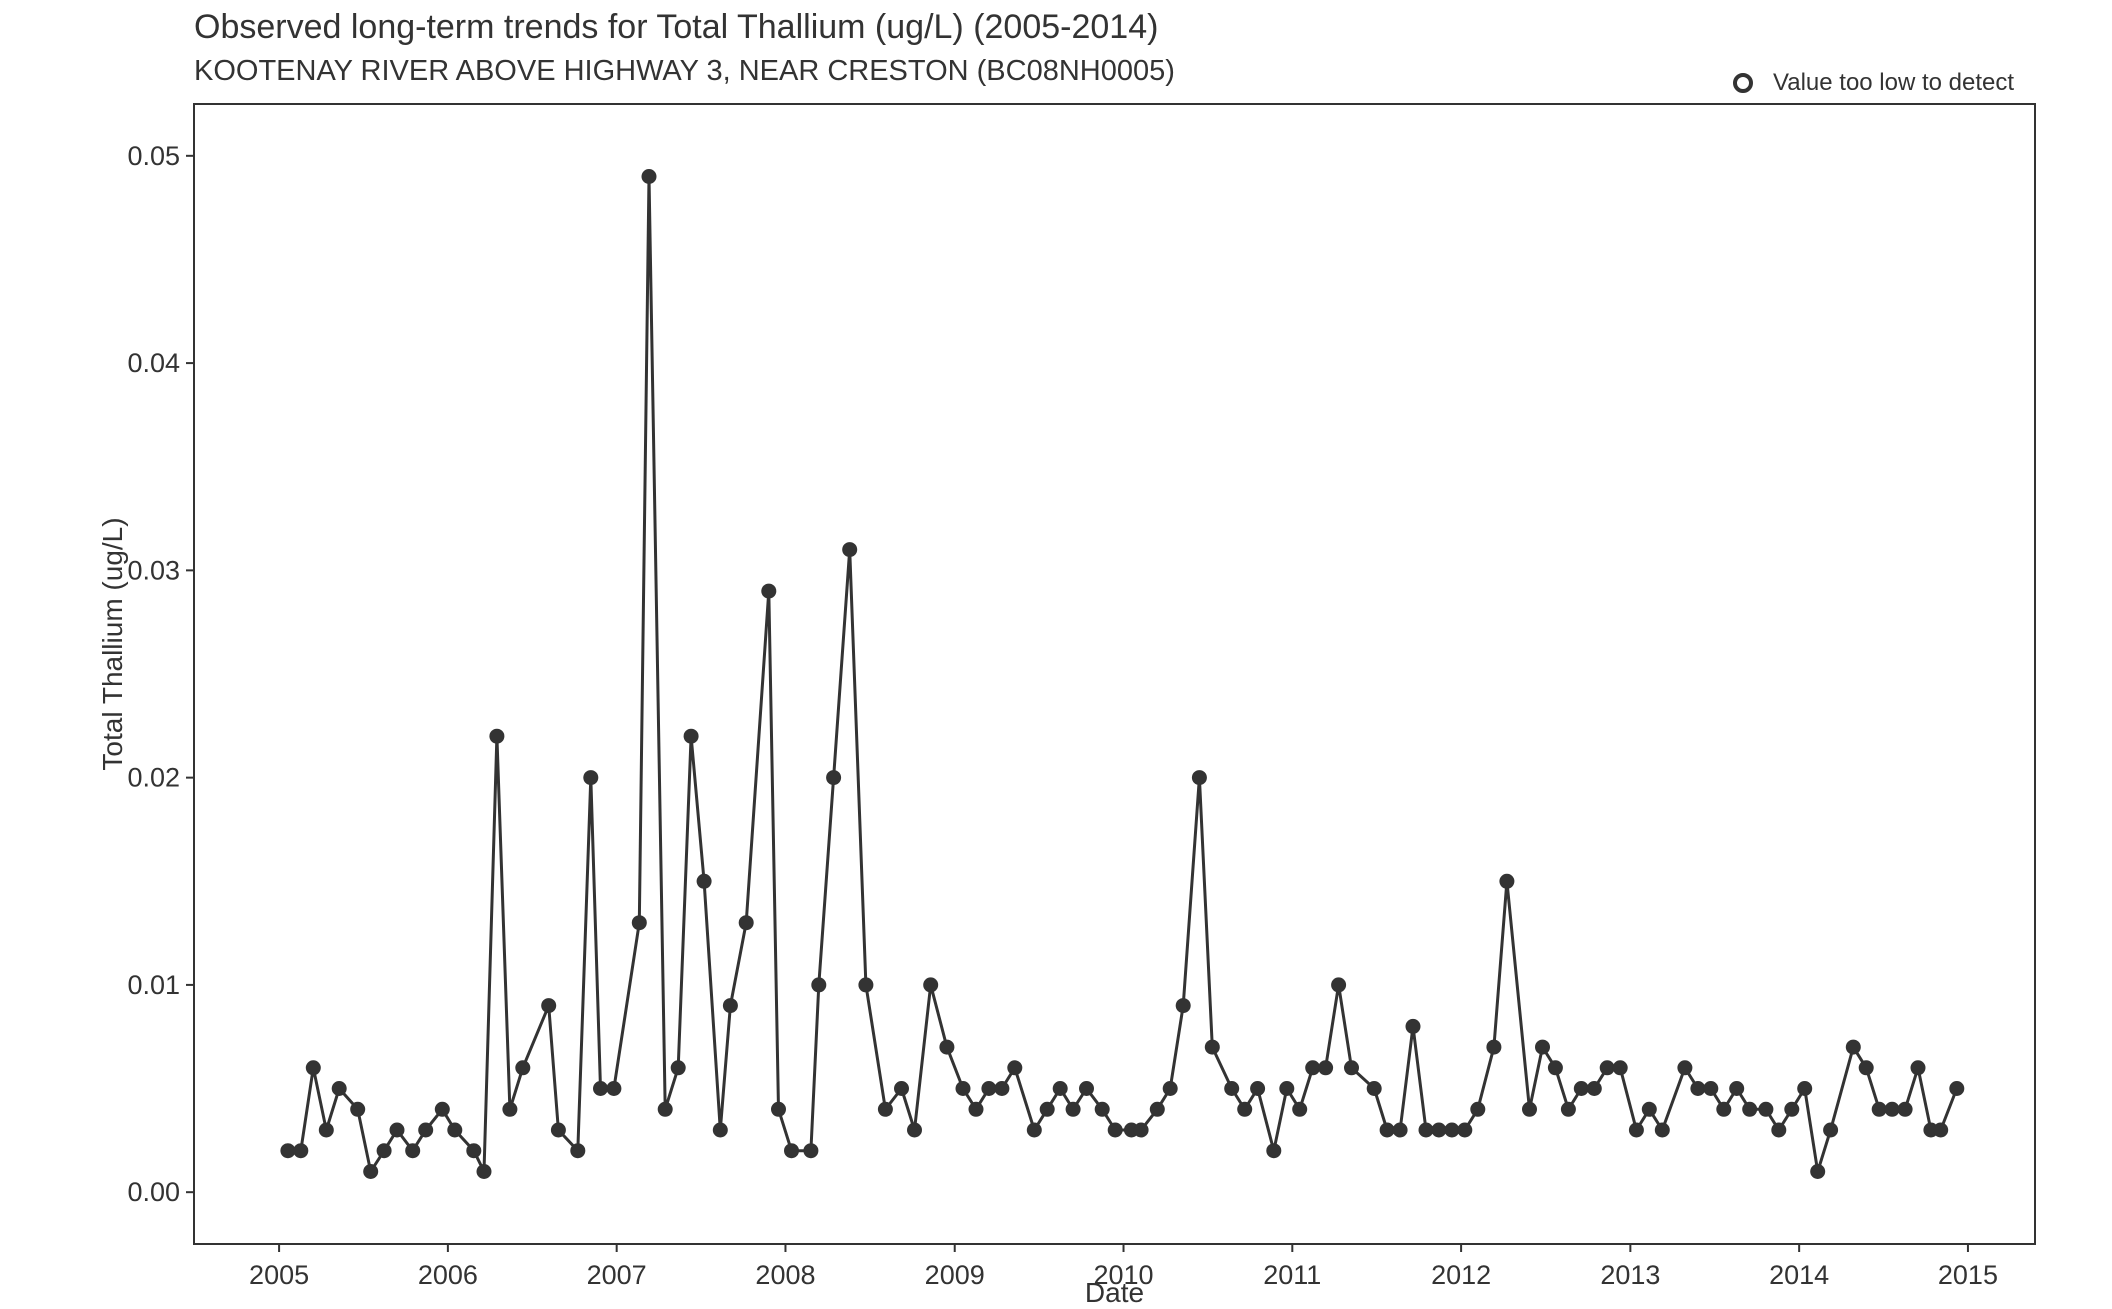  I want to click on x-tick-label: 2007, so click(617, 1275).